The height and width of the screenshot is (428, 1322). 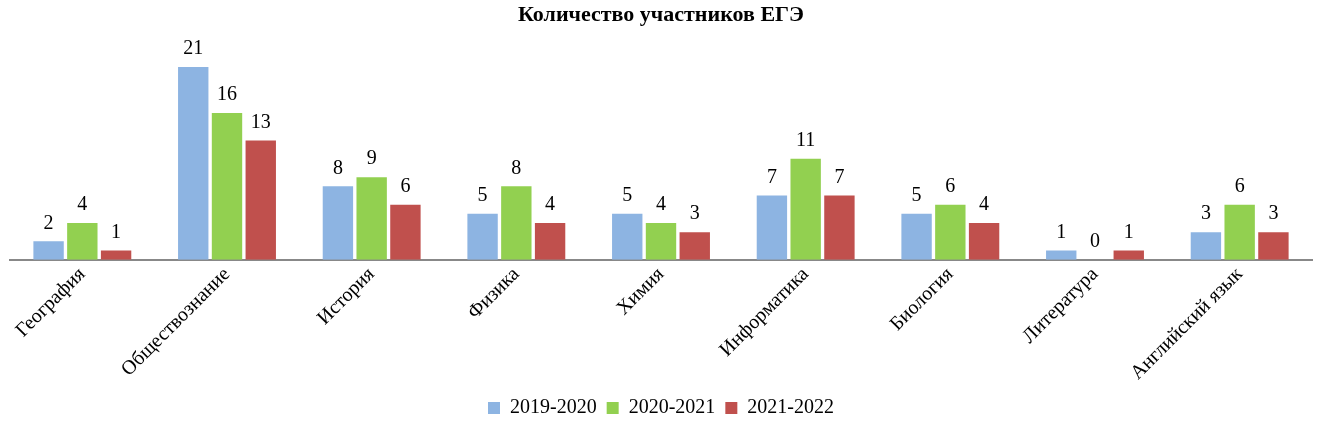 I want to click on data-label: 21, so click(x=193, y=47).